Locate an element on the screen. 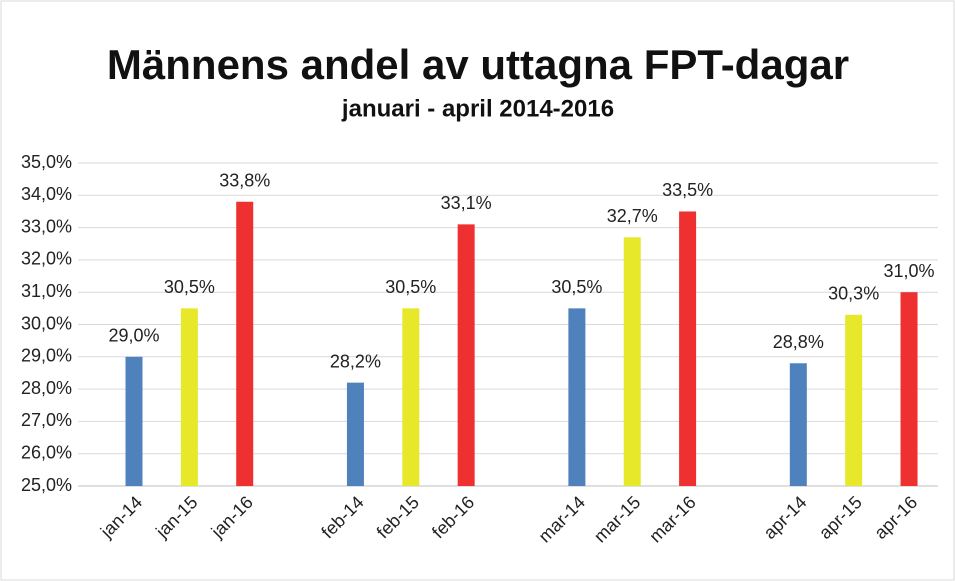 This screenshot has width=955, height=581. chart-subtitle: januari - april 2014-2016 is located at coordinates (477, 108).